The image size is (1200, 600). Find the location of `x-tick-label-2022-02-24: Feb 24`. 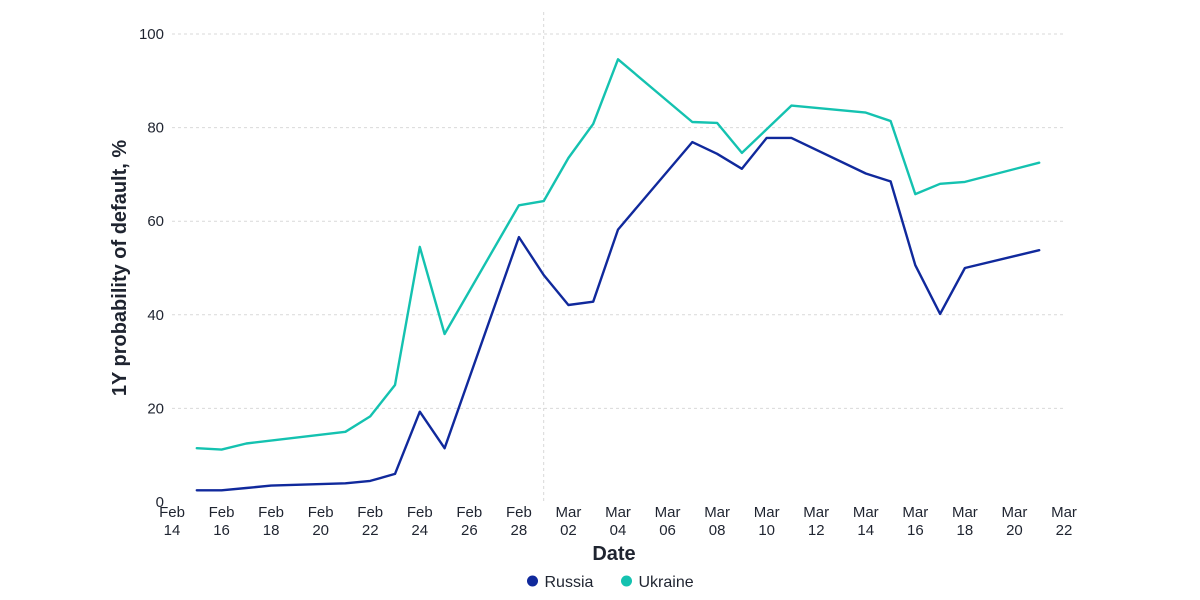

x-tick-label-2022-02-24: Feb 24 is located at coordinates (420, 521).